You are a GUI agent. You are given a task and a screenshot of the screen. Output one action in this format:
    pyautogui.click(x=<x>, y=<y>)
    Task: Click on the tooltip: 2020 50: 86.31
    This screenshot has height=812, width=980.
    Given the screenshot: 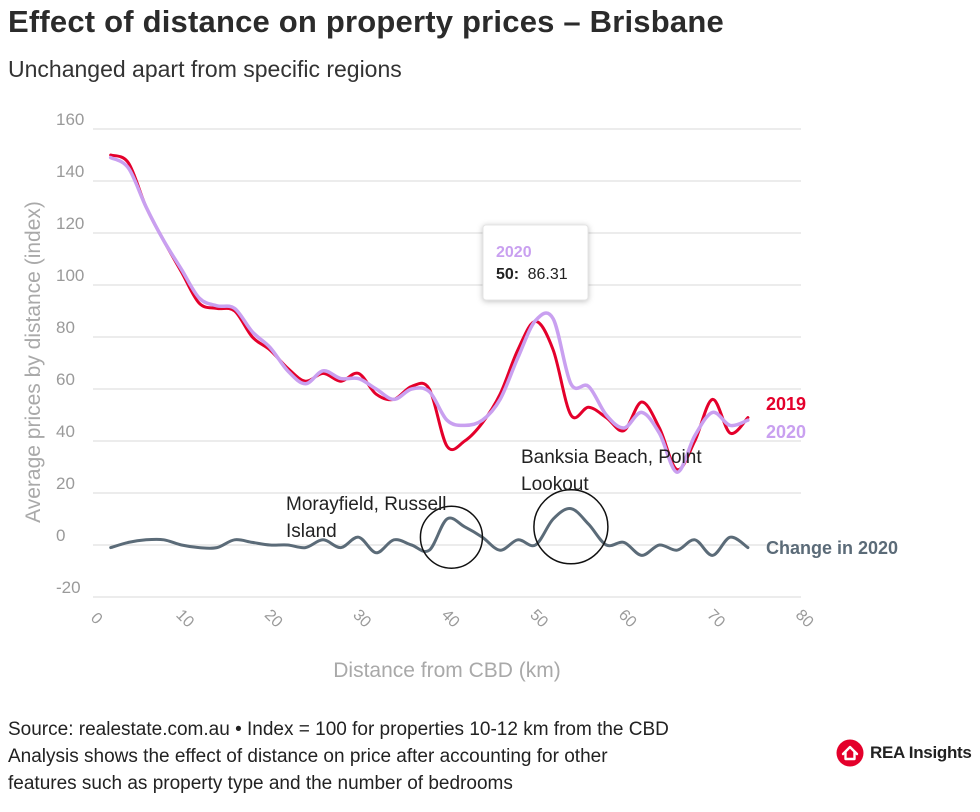 What is the action you would take?
    pyautogui.click(x=535, y=262)
    